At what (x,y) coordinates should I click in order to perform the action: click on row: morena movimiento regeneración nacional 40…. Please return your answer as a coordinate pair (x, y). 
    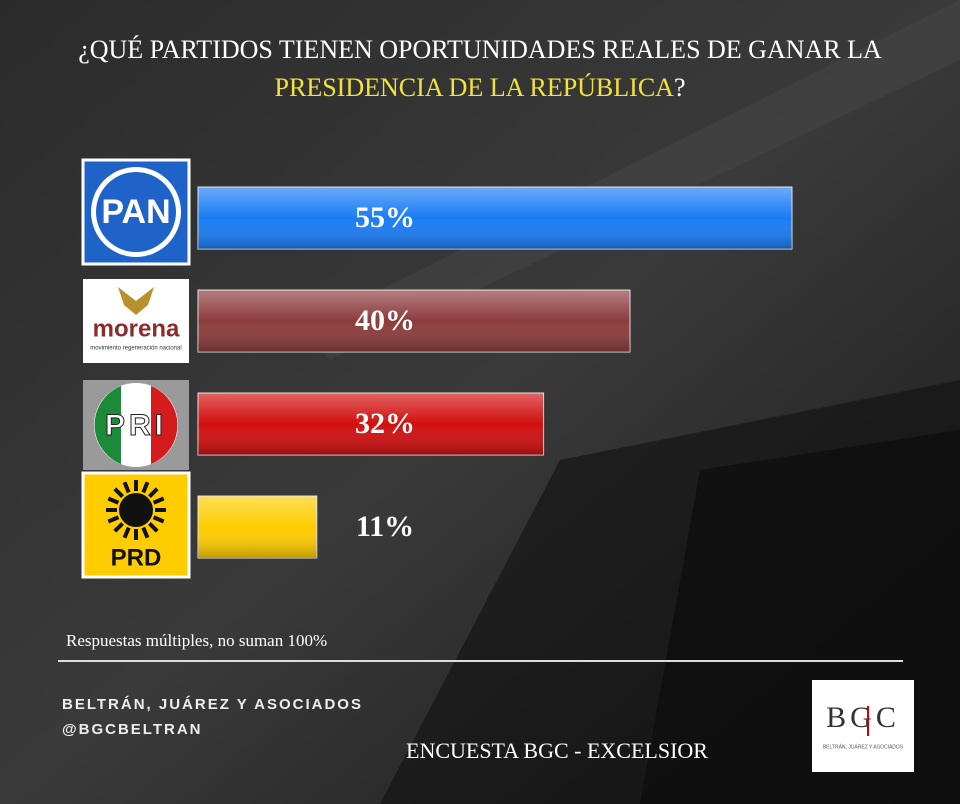
    Looking at the image, I should click on (357, 321).